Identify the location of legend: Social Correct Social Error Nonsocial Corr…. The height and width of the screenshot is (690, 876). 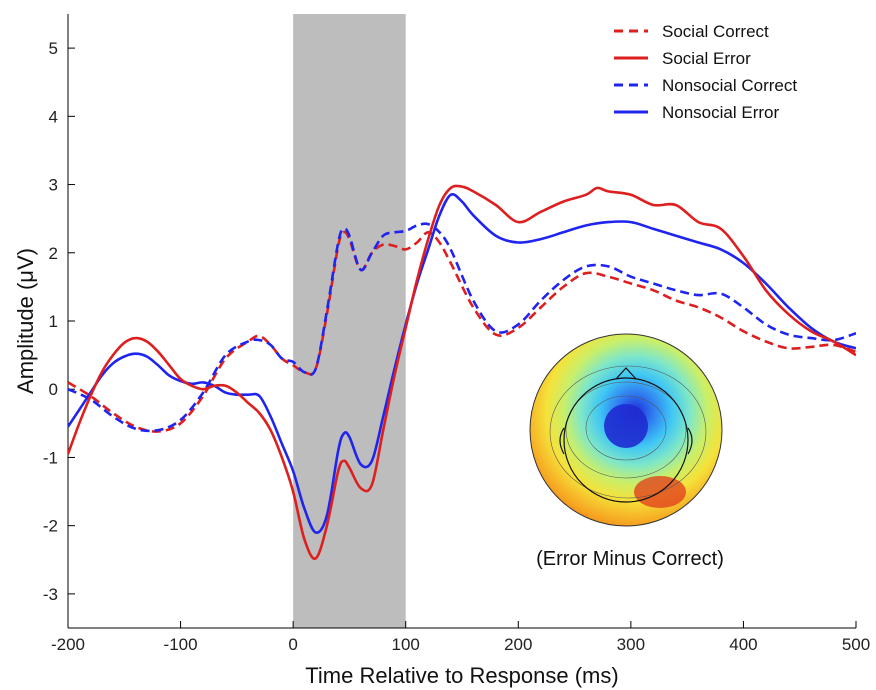
(705, 72).